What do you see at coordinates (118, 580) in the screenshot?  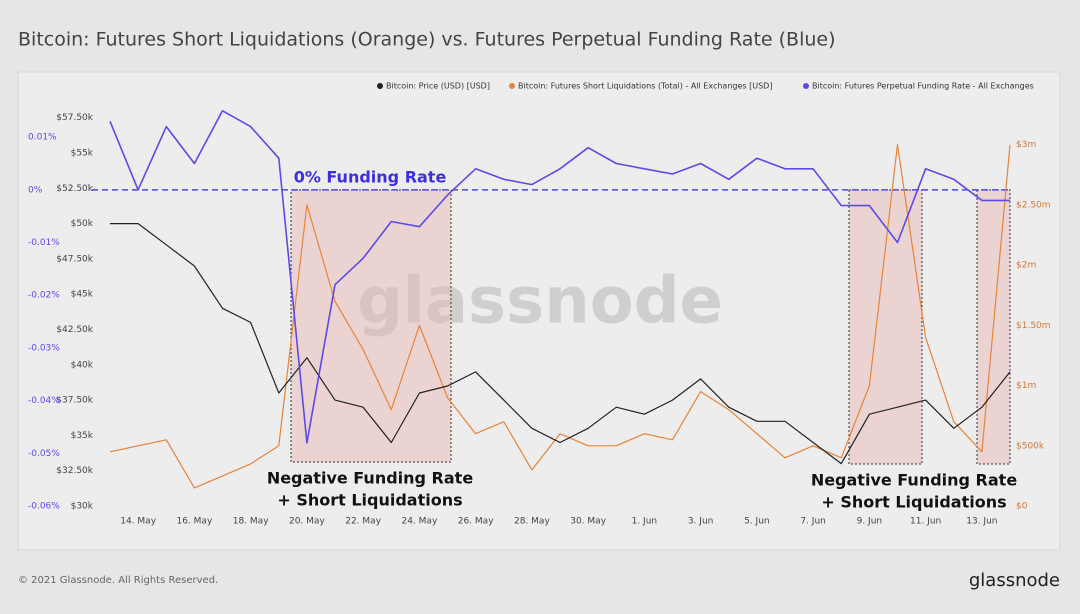 I see `copyright: © 2021 Glassnode. All Rights Reserved.` at bounding box center [118, 580].